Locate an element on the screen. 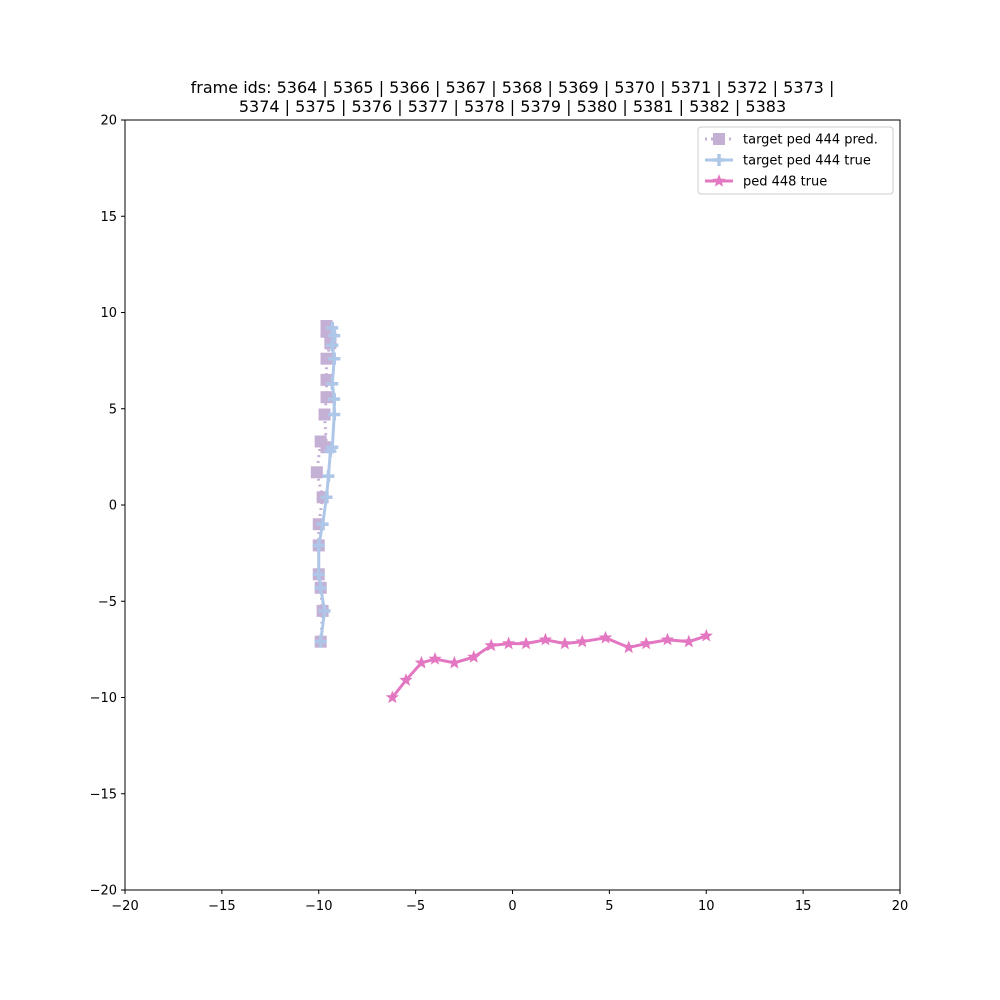  legend-box is located at coordinates (795, 160).